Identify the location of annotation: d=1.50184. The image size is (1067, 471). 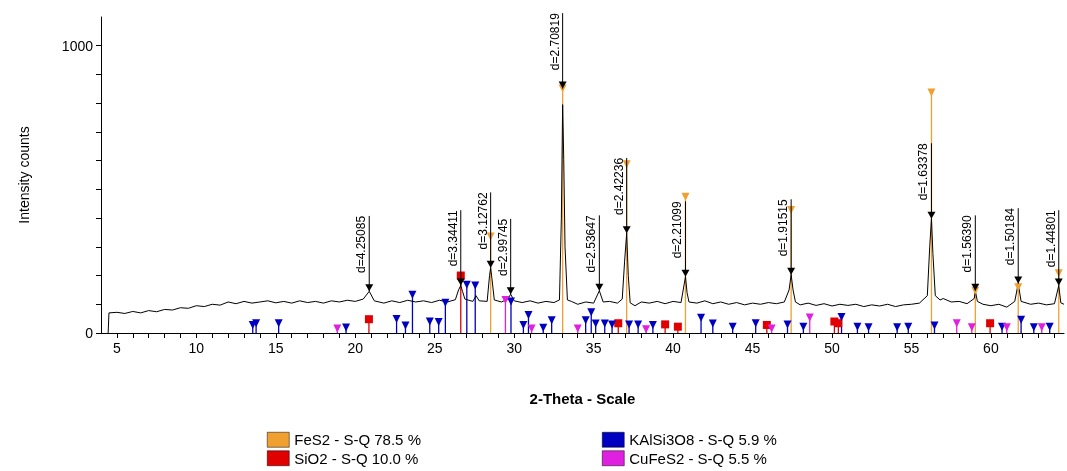
(1010, 236).